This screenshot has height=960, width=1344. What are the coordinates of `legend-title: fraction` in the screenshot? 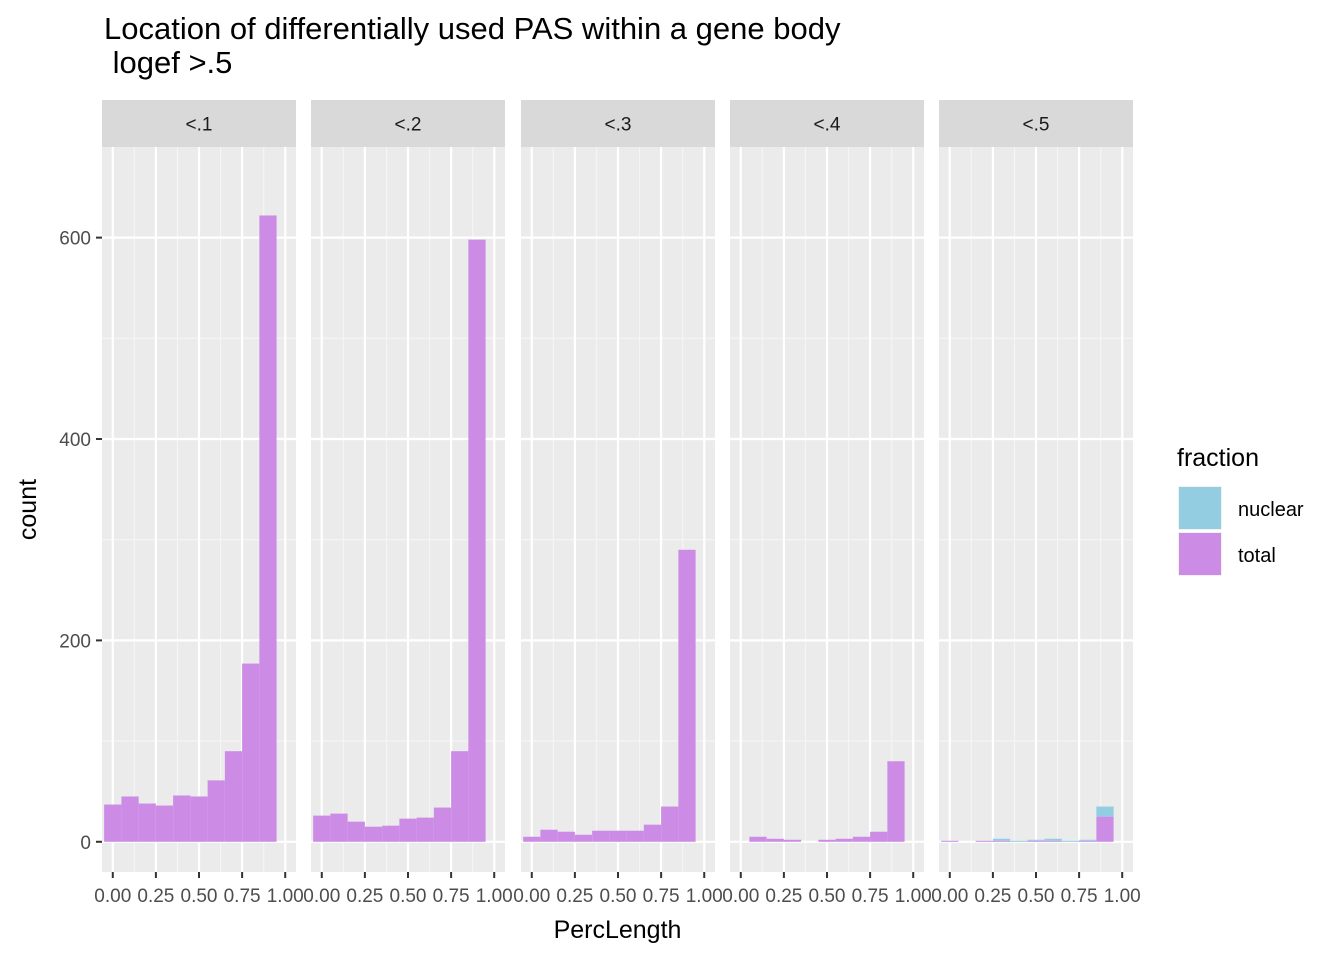 It's located at (1218, 458).